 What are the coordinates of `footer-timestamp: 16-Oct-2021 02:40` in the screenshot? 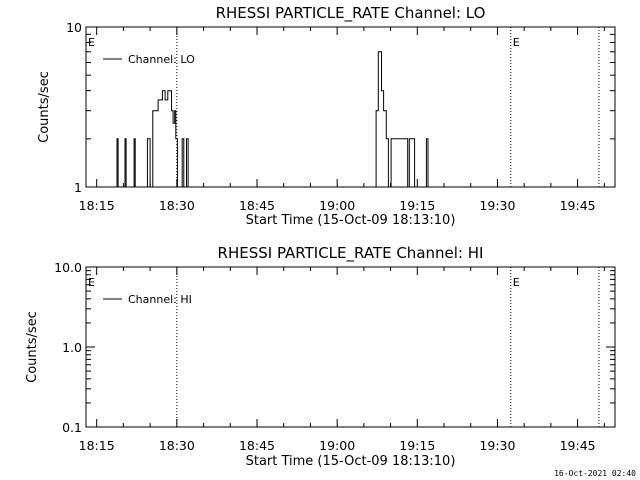 It's located at (595, 473).